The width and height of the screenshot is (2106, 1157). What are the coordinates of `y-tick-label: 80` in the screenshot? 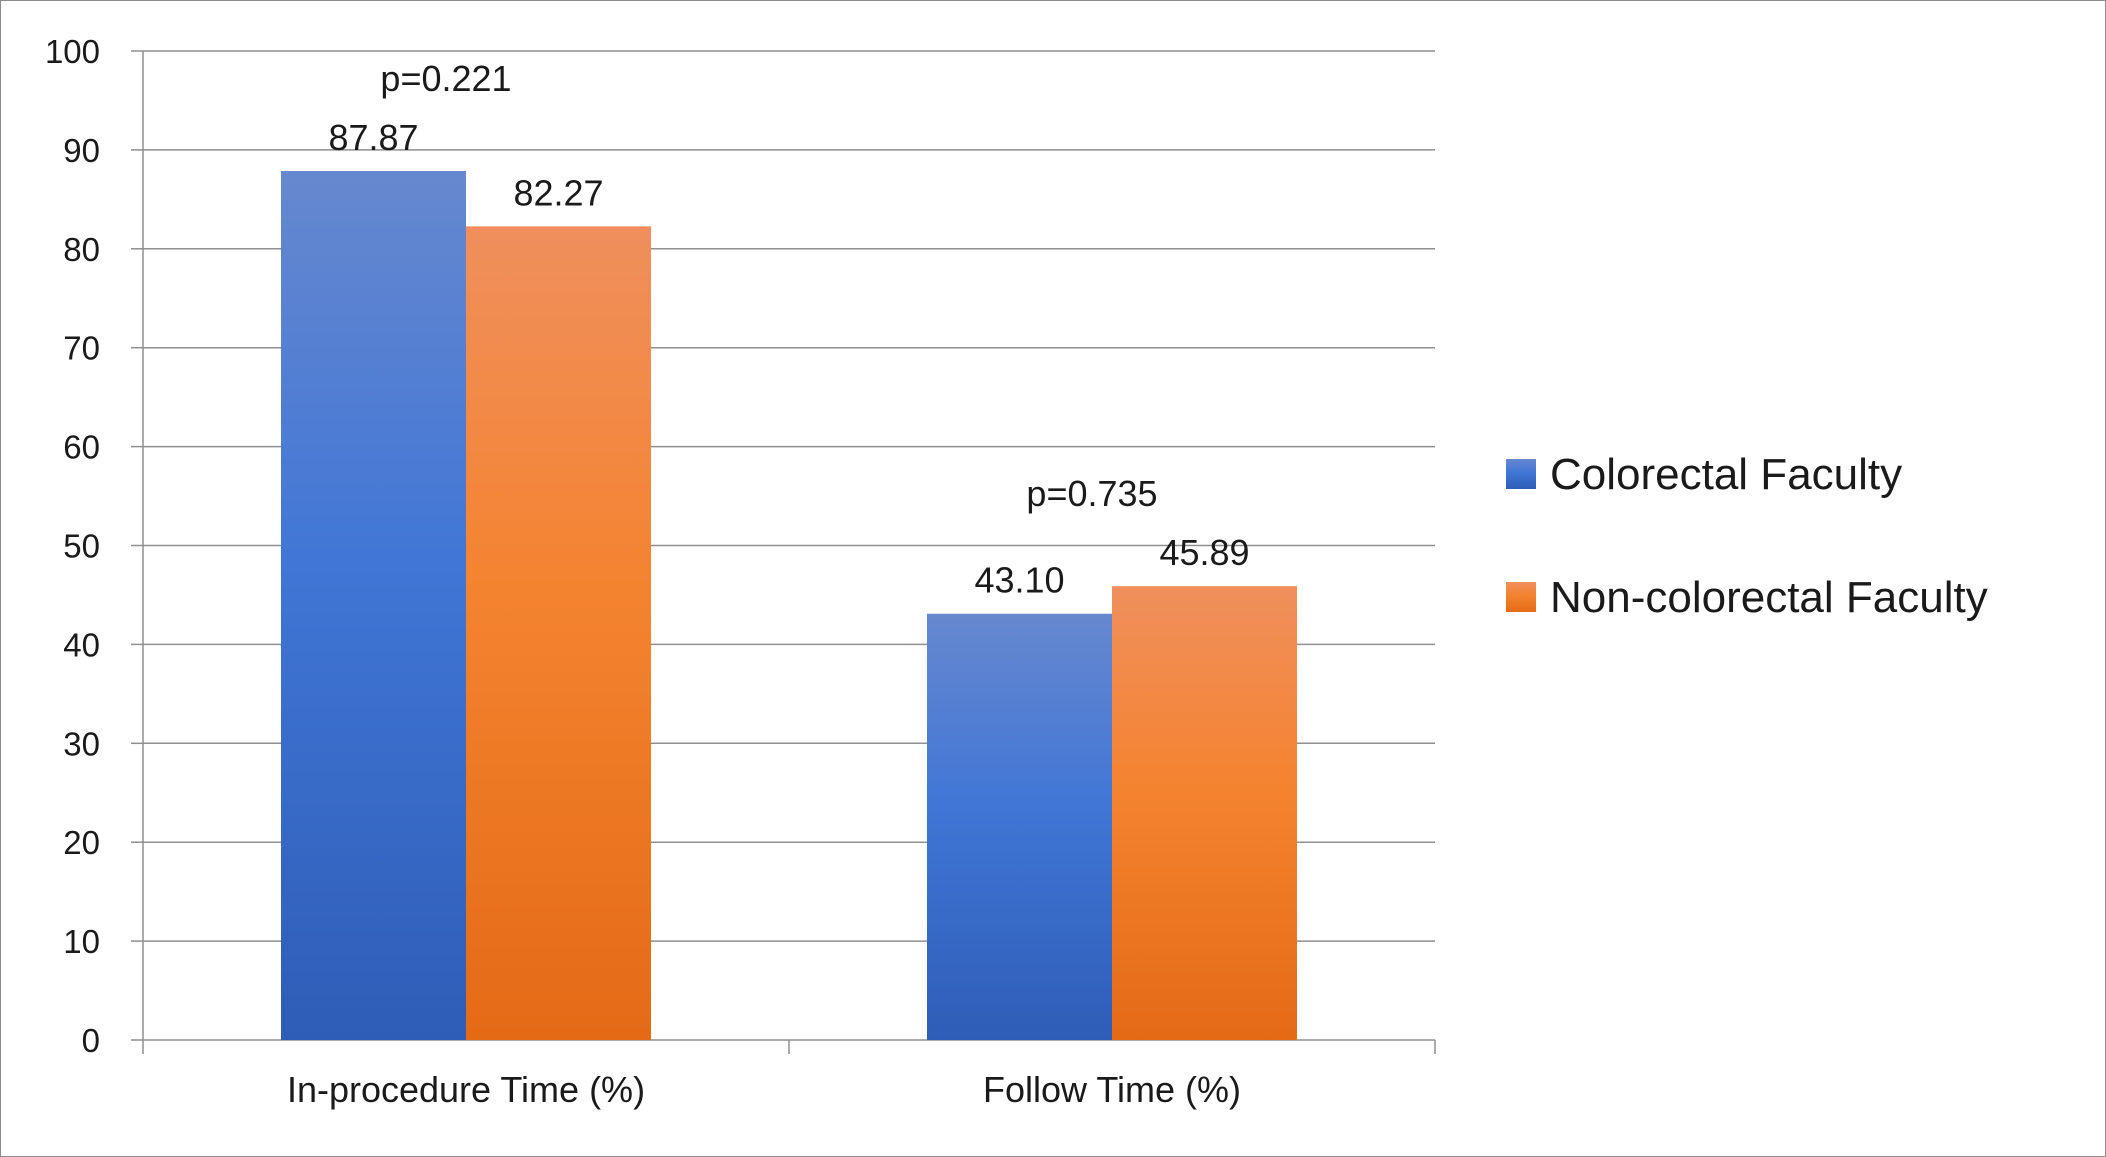 It's located at (81, 249).